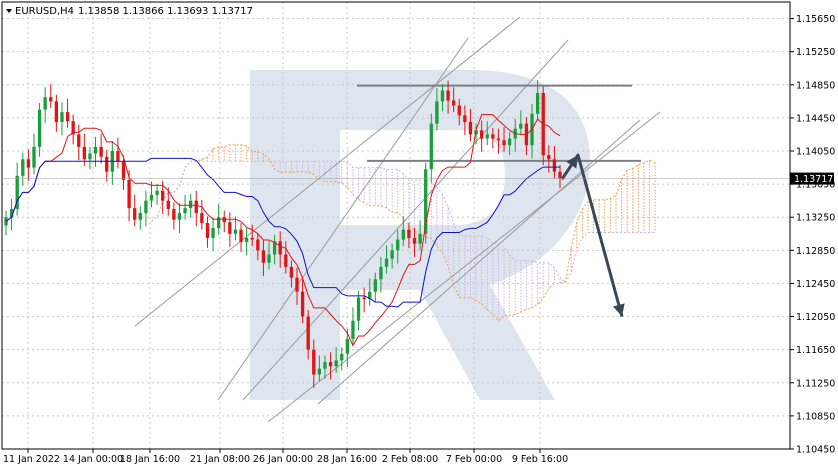  I want to click on y-tick-label: 1.13650, so click(815, 185).